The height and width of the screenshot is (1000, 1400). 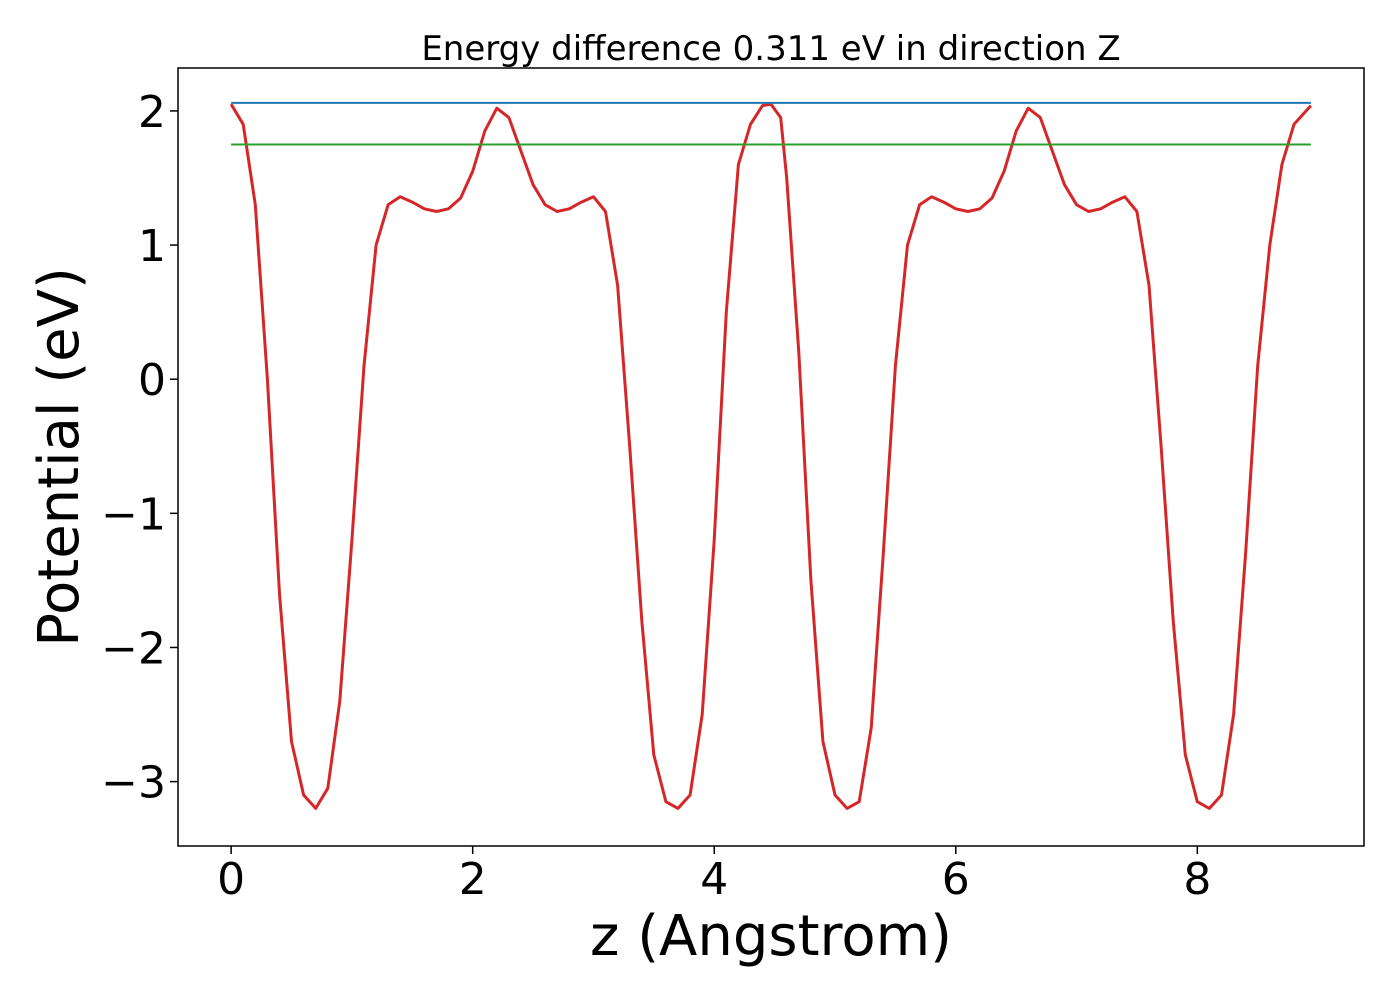 I want to click on y-tick-label: 1, so click(x=152, y=246).